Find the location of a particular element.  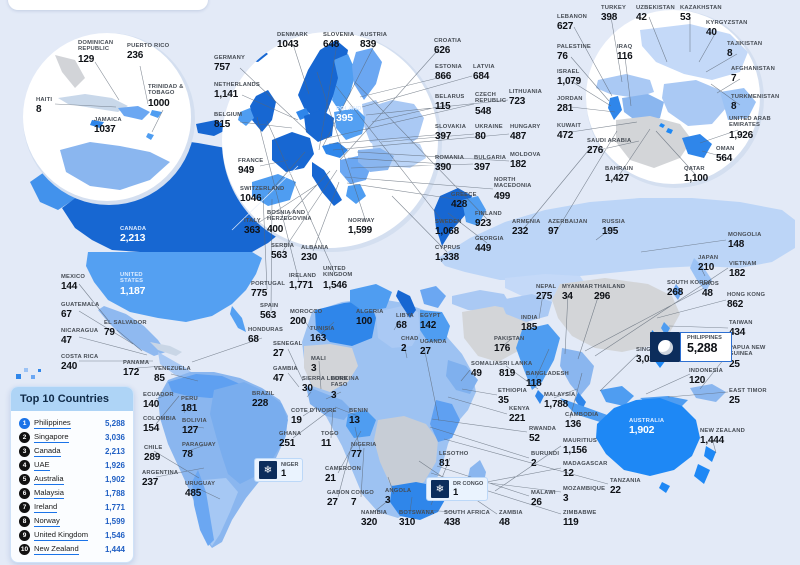

country-value: 1,141 is located at coordinates (226, 95).